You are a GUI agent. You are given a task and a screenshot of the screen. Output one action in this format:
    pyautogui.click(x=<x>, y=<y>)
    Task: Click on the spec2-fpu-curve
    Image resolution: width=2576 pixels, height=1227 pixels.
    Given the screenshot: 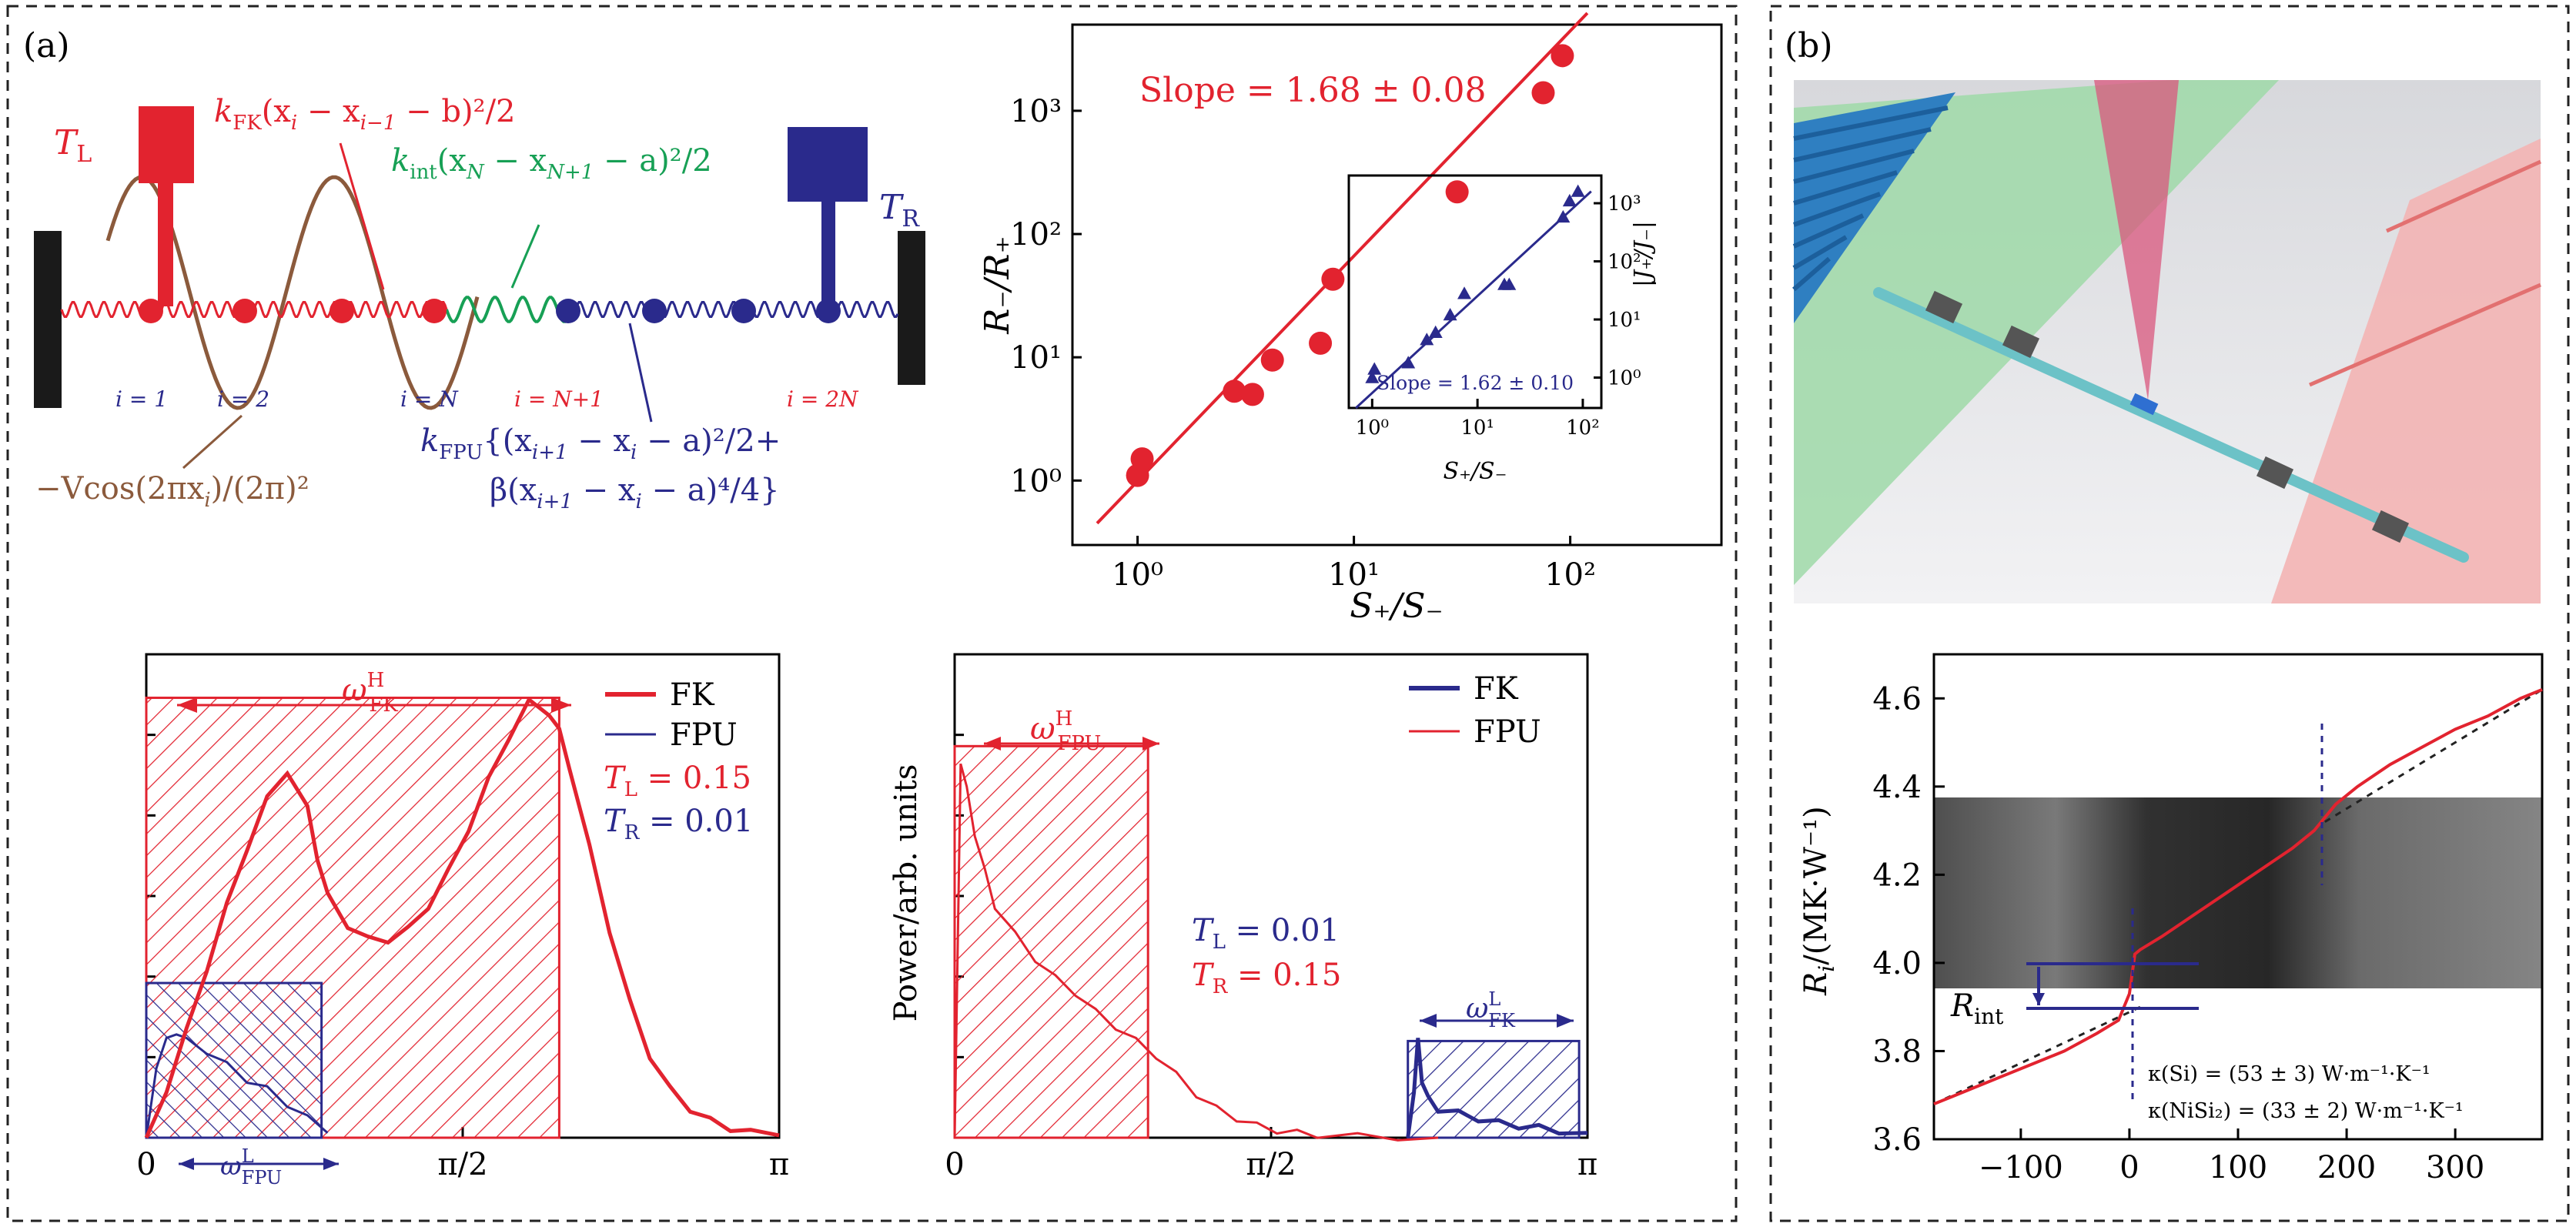 What is the action you would take?
    pyautogui.click(x=1196, y=953)
    